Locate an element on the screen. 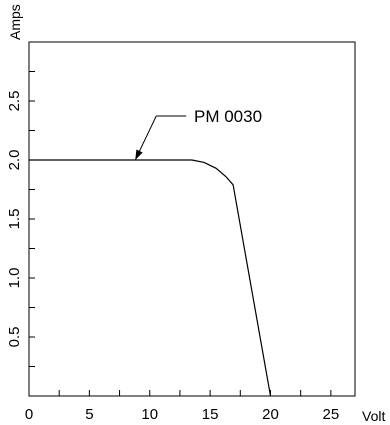 The image size is (390, 425). y-tick-label: 1.5 is located at coordinates (14, 219).